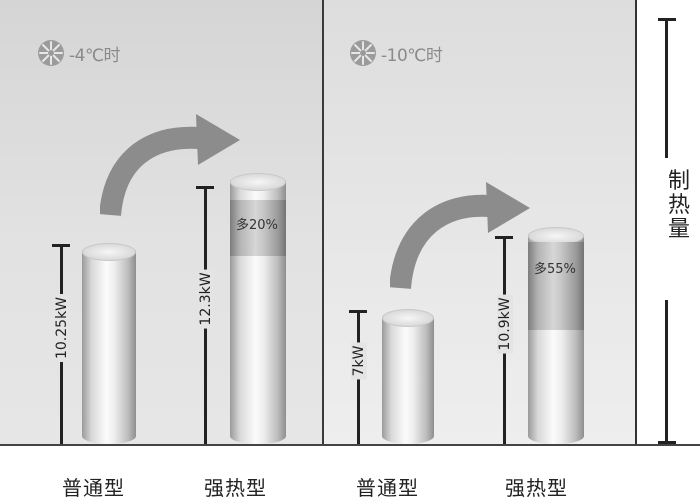 The width and height of the screenshot is (700, 501). What do you see at coordinates (350, 445) in the screenshot?
I see `x-axis-baseline` at bounding box center [350, 445].